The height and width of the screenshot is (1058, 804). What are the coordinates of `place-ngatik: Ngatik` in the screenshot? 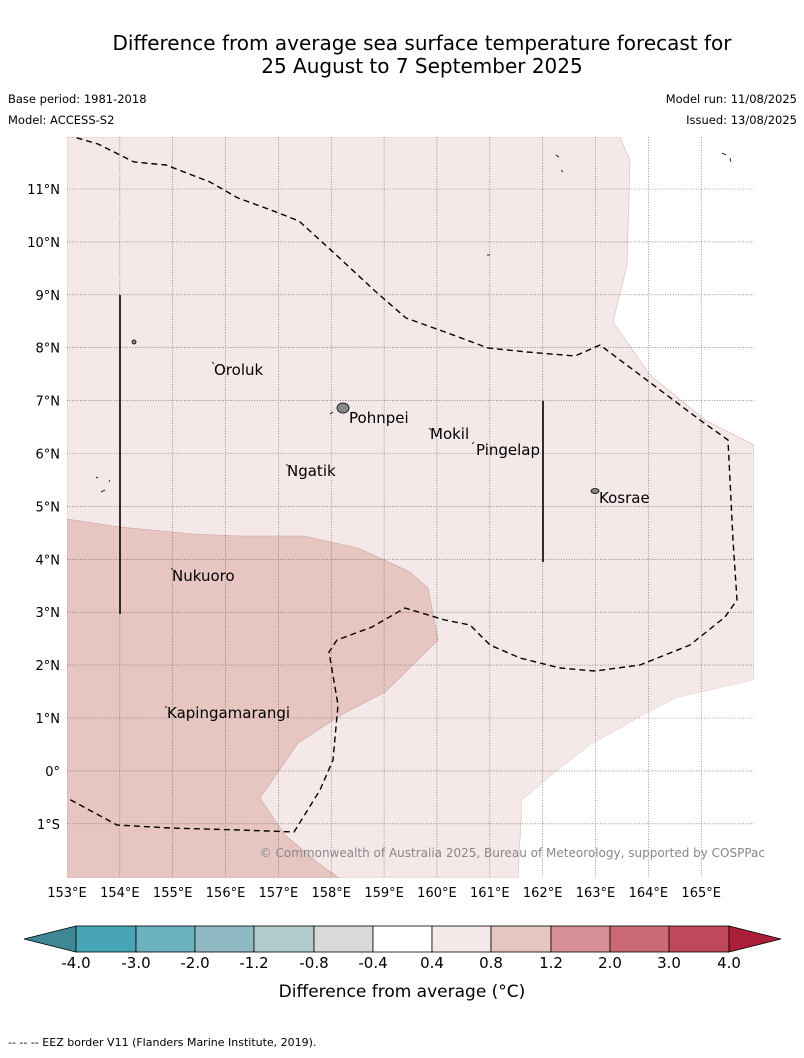 It's located at (311, 471).